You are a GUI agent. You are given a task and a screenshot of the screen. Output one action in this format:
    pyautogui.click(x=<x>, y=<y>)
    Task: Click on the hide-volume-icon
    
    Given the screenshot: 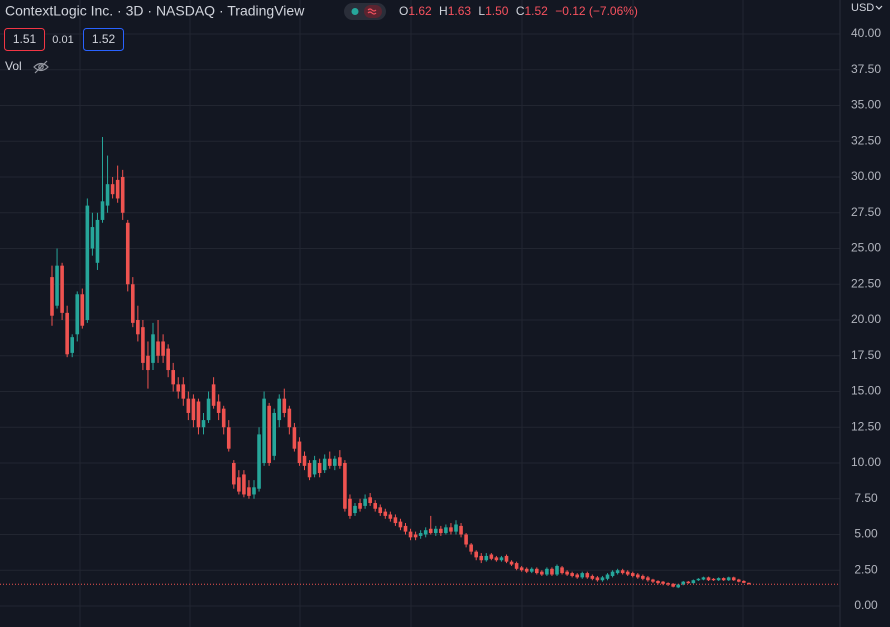 What is the action you would take?
    pyautogui.click(x=41, y=67)
    